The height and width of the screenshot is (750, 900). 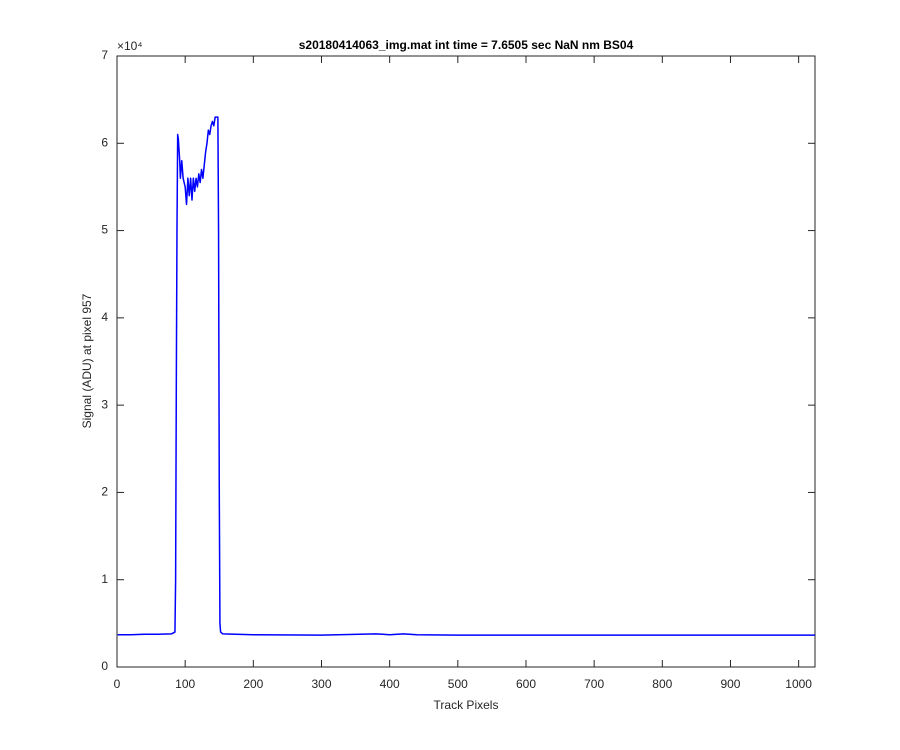 I want to click on x-tick-label: 900, so click(x=730, y=684).